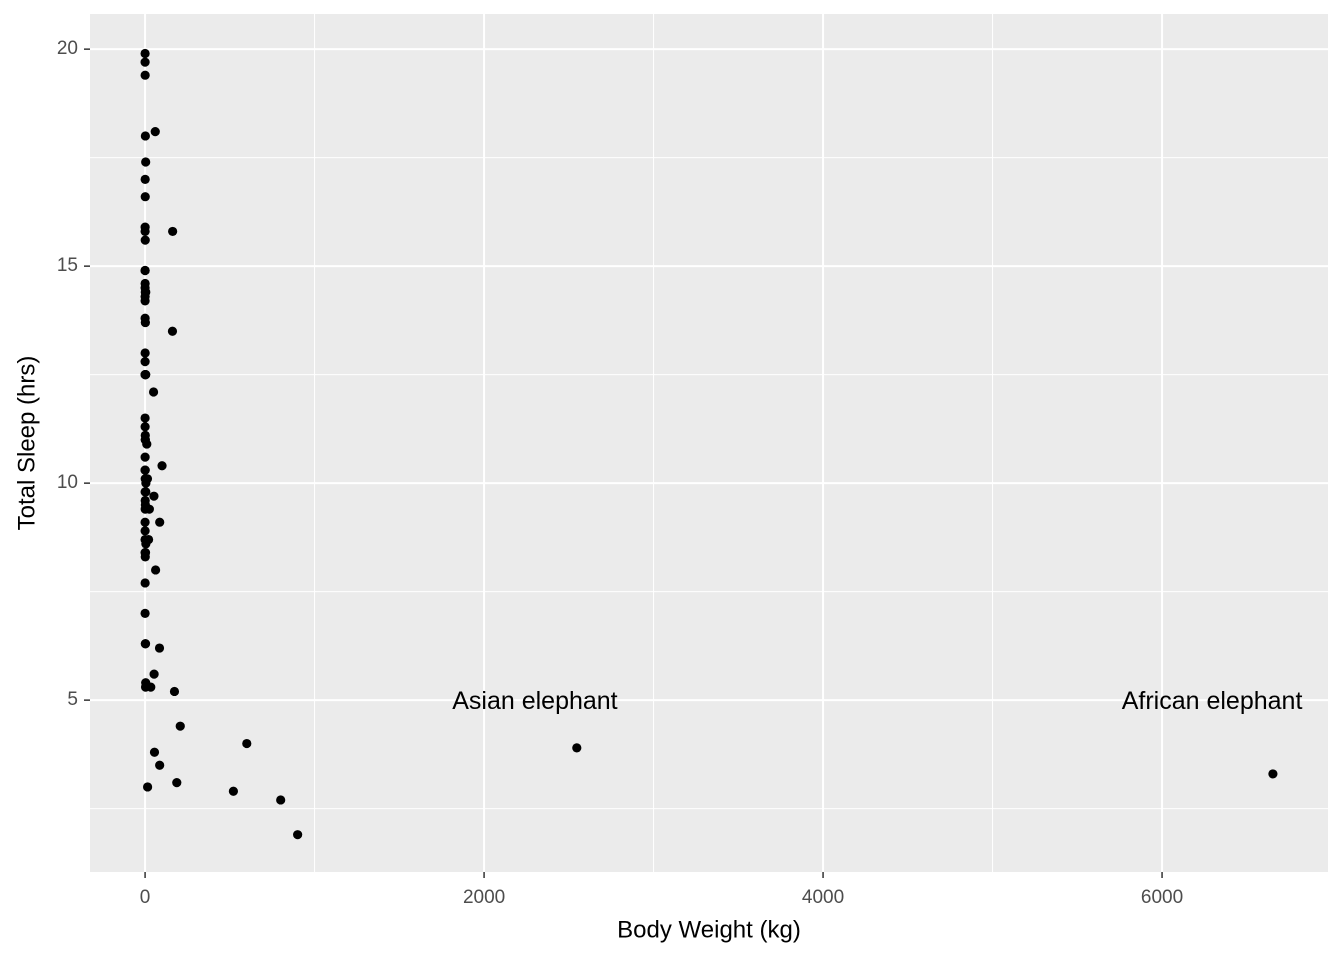  What do you see at coordinates (534, 701) in the screenshot?
I see `annotation: Asian elephant` at bounding box center [534, 701].